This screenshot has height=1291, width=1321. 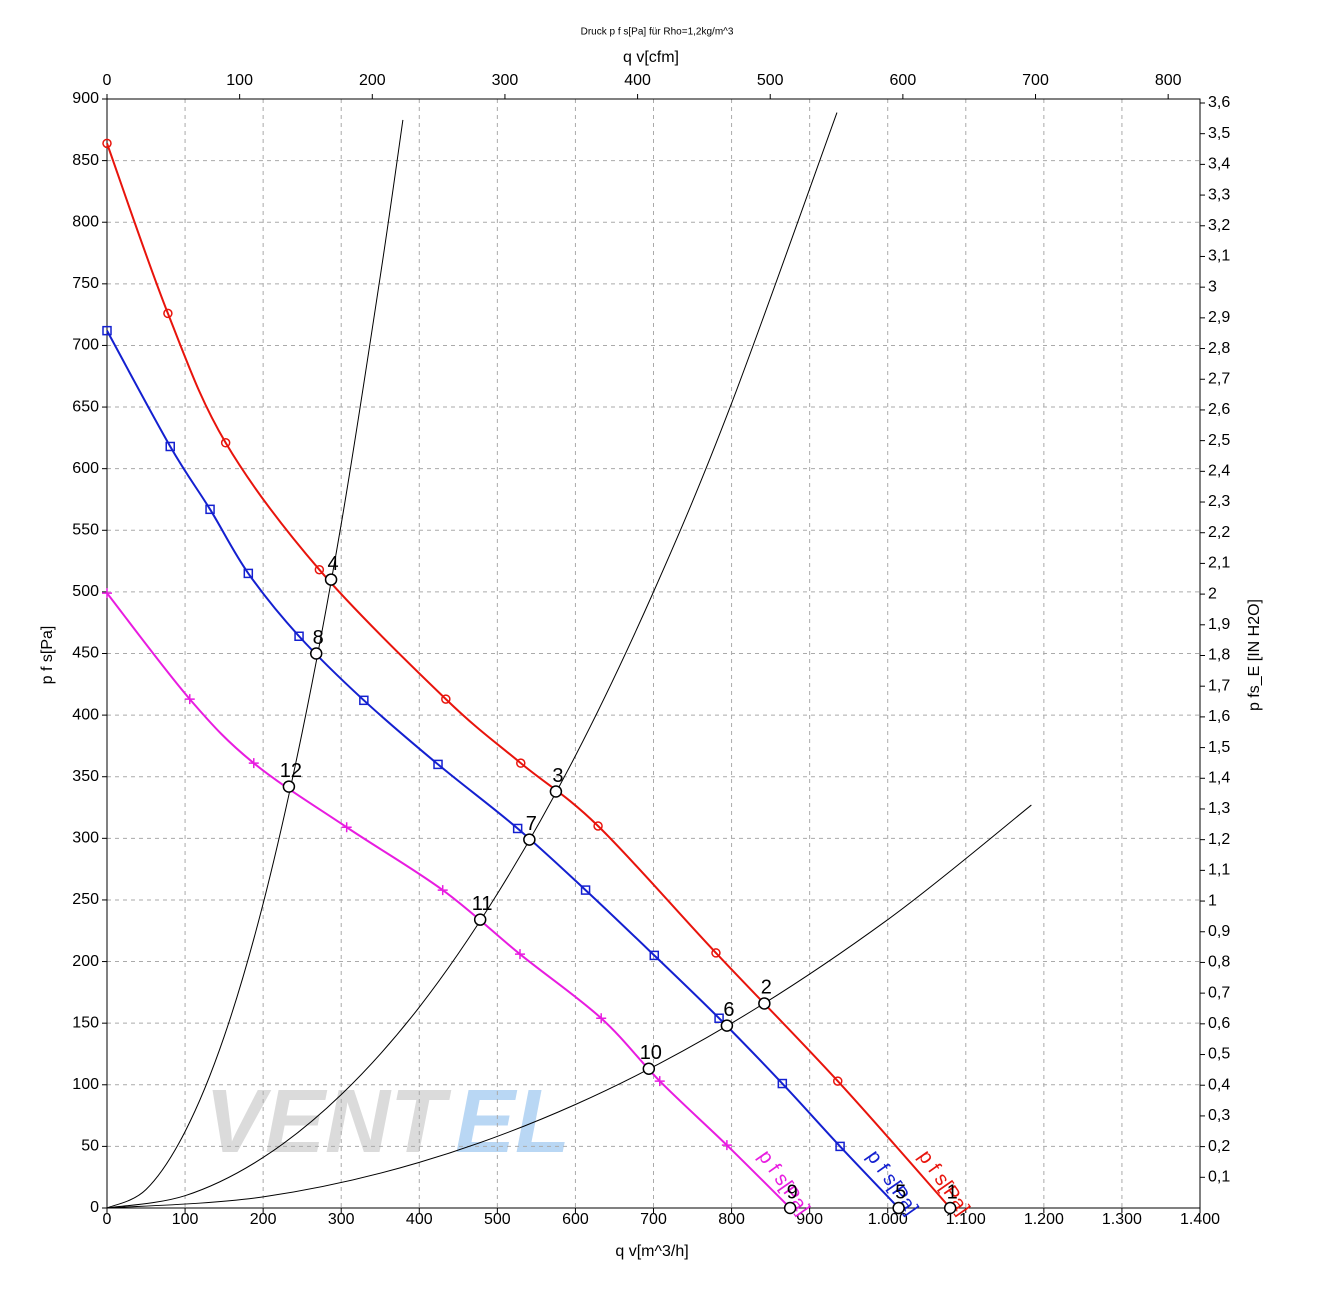 What do you see at coordinates (1219, 747) in the screenshot?
I see `y2-tick-label: 1,5` at bounding box center [1219, 747].